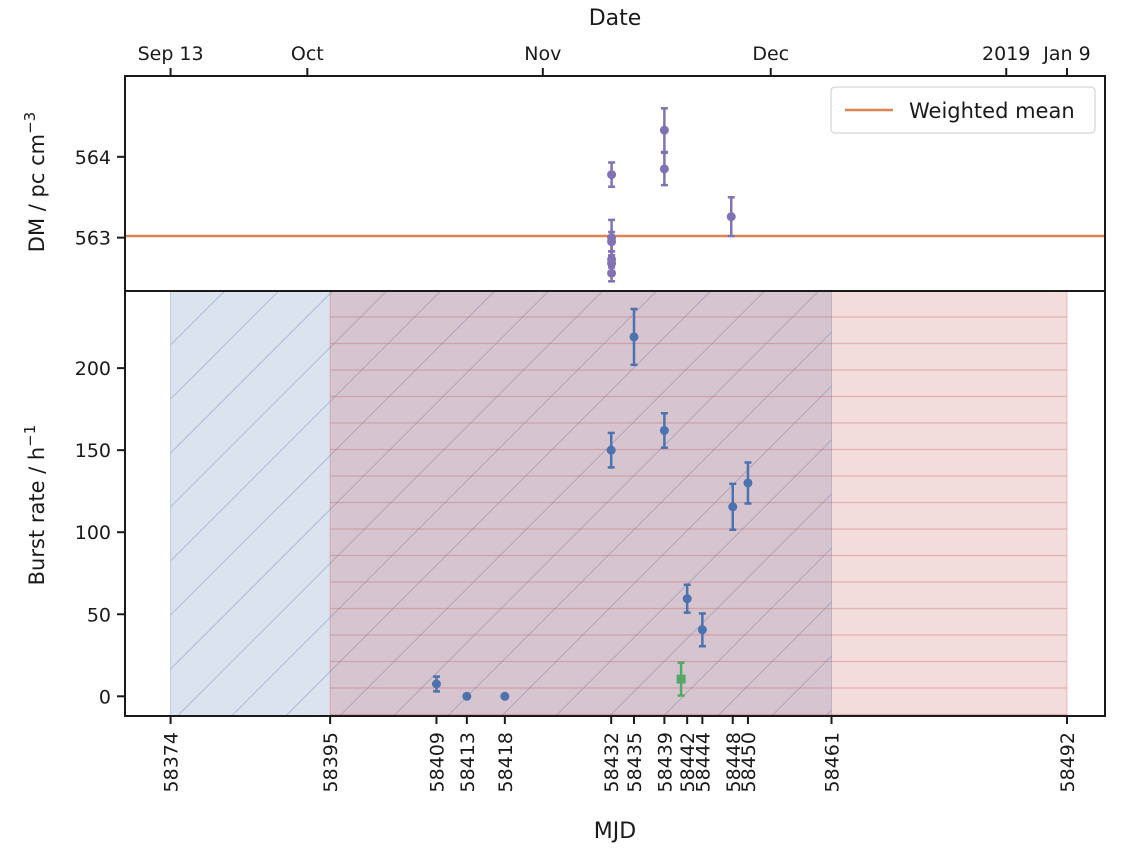 The image size is (1132, 853). Describe the element at coordinates (615, 831) in the screenshot. I see `bottom-x-axis-label: MJD` at that location.